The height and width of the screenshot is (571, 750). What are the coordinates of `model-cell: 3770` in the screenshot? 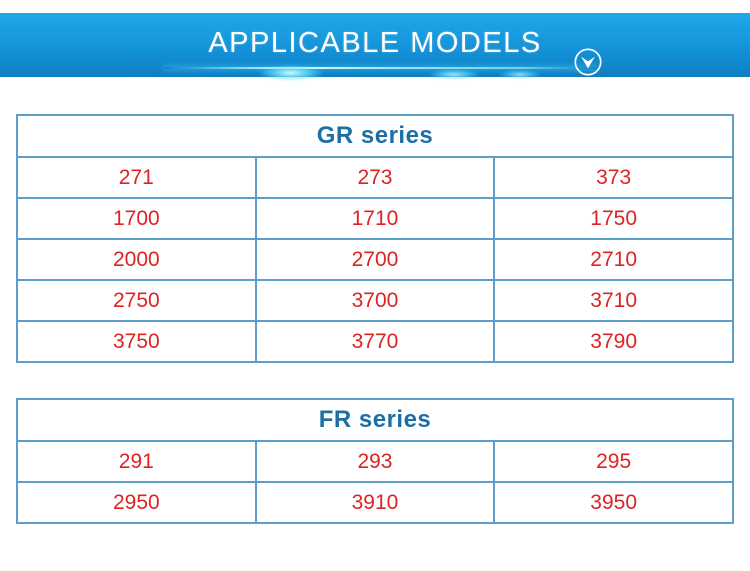 It's located at (375, 341).